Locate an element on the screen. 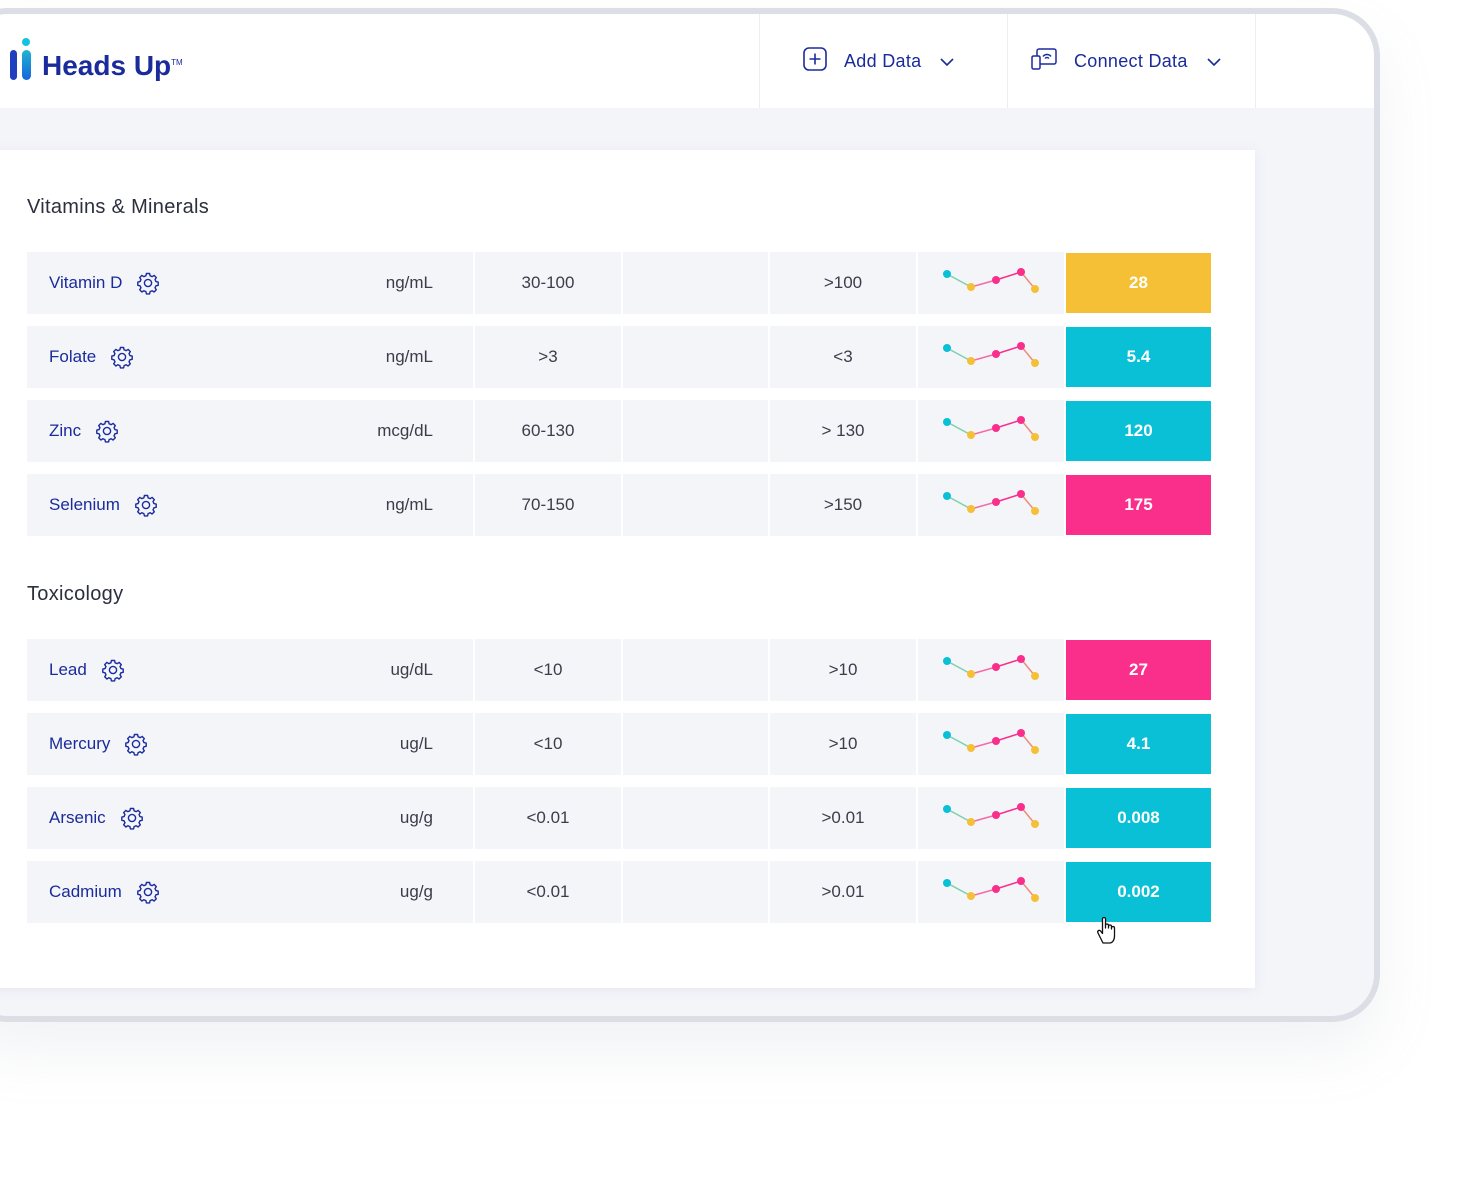  test-name-cell: Cadmium ug/g is located at coordinates (250, 892).